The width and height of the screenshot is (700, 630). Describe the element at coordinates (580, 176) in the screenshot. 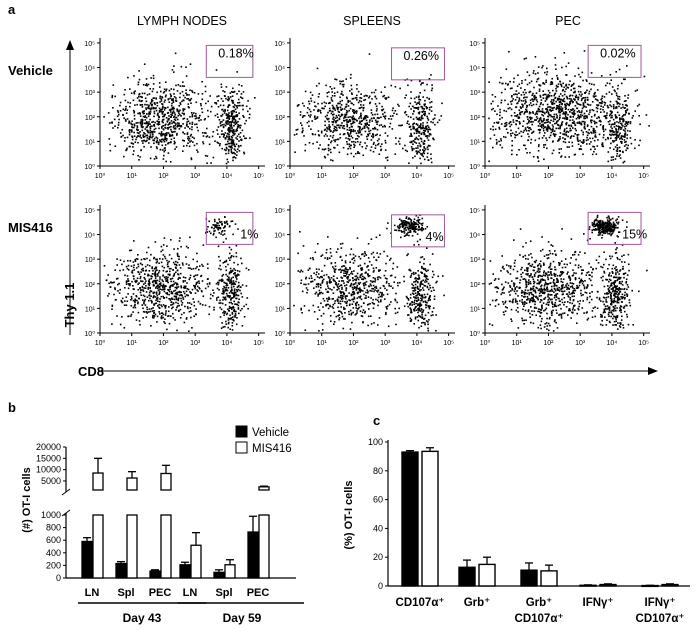

I see `x-tick-label: 10³` at that location.